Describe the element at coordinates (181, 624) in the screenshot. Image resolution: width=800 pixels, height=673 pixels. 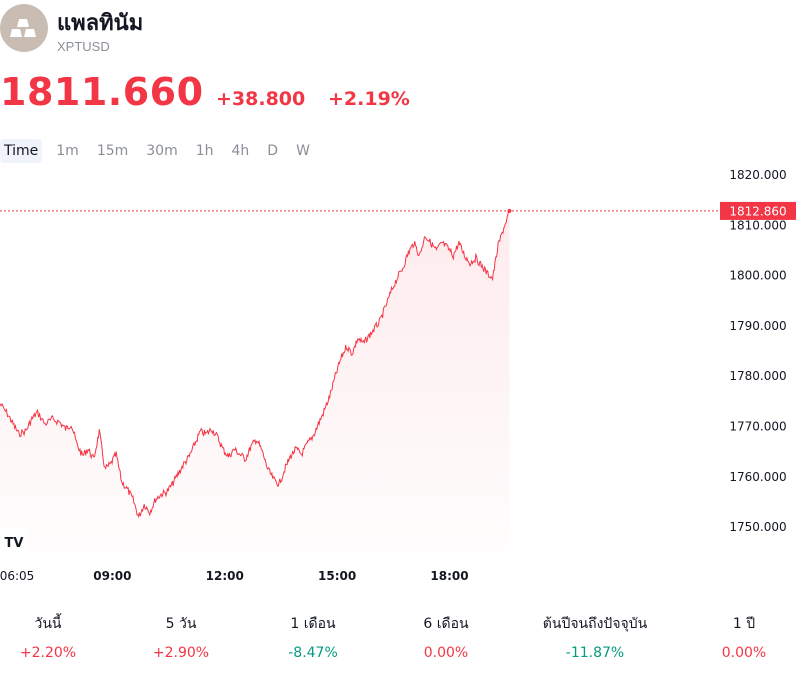
I see `period-label: 5 วัน` at that location.